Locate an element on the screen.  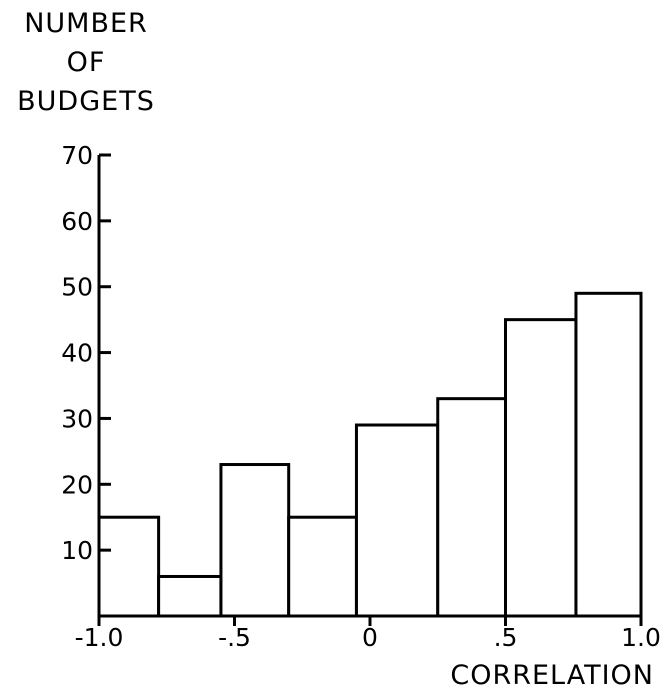
y-axis-label-line: OF is located at coordinates (86, 62).